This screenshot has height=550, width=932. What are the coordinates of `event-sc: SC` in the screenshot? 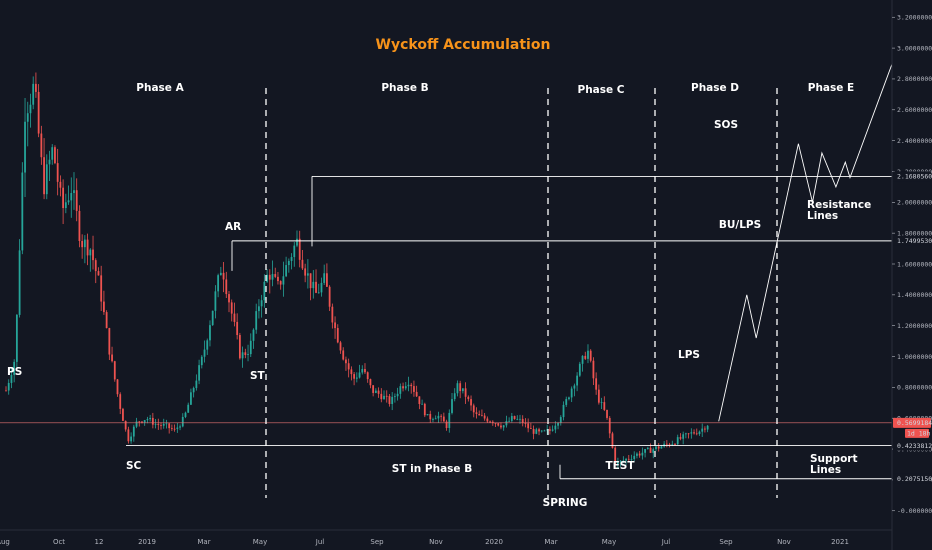 It's located at (134, 466).